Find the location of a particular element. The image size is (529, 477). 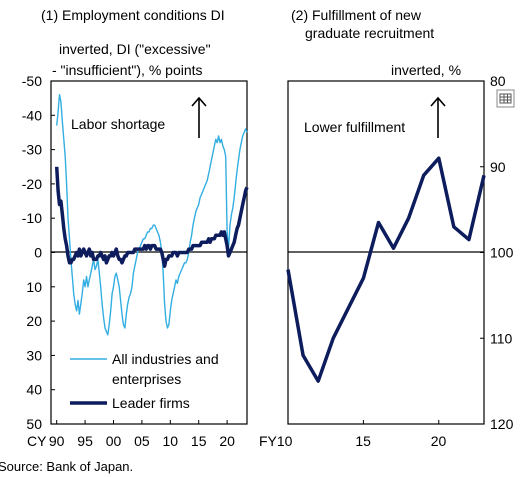

table-grid-icon is located at coordinates (505, 98).